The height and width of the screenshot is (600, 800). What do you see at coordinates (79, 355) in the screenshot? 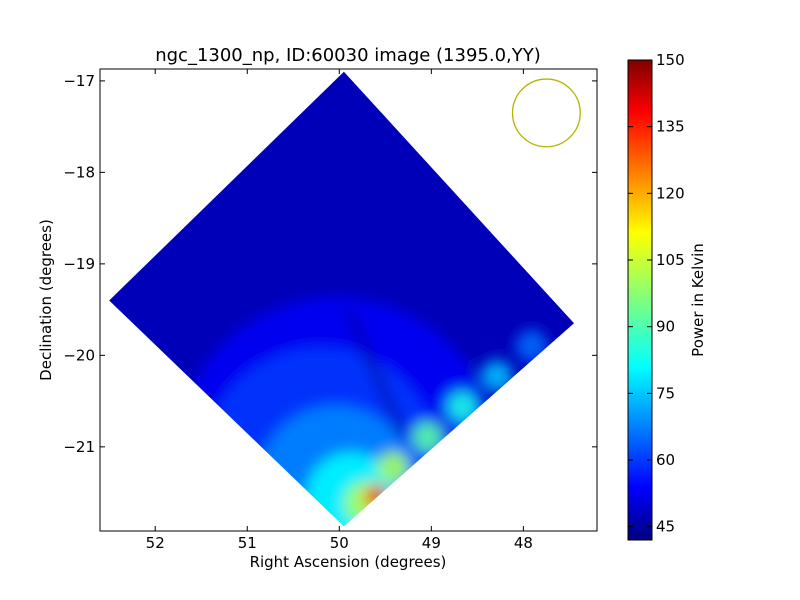
I see `y-tick-label: −20` at bounding box center [79, 355].